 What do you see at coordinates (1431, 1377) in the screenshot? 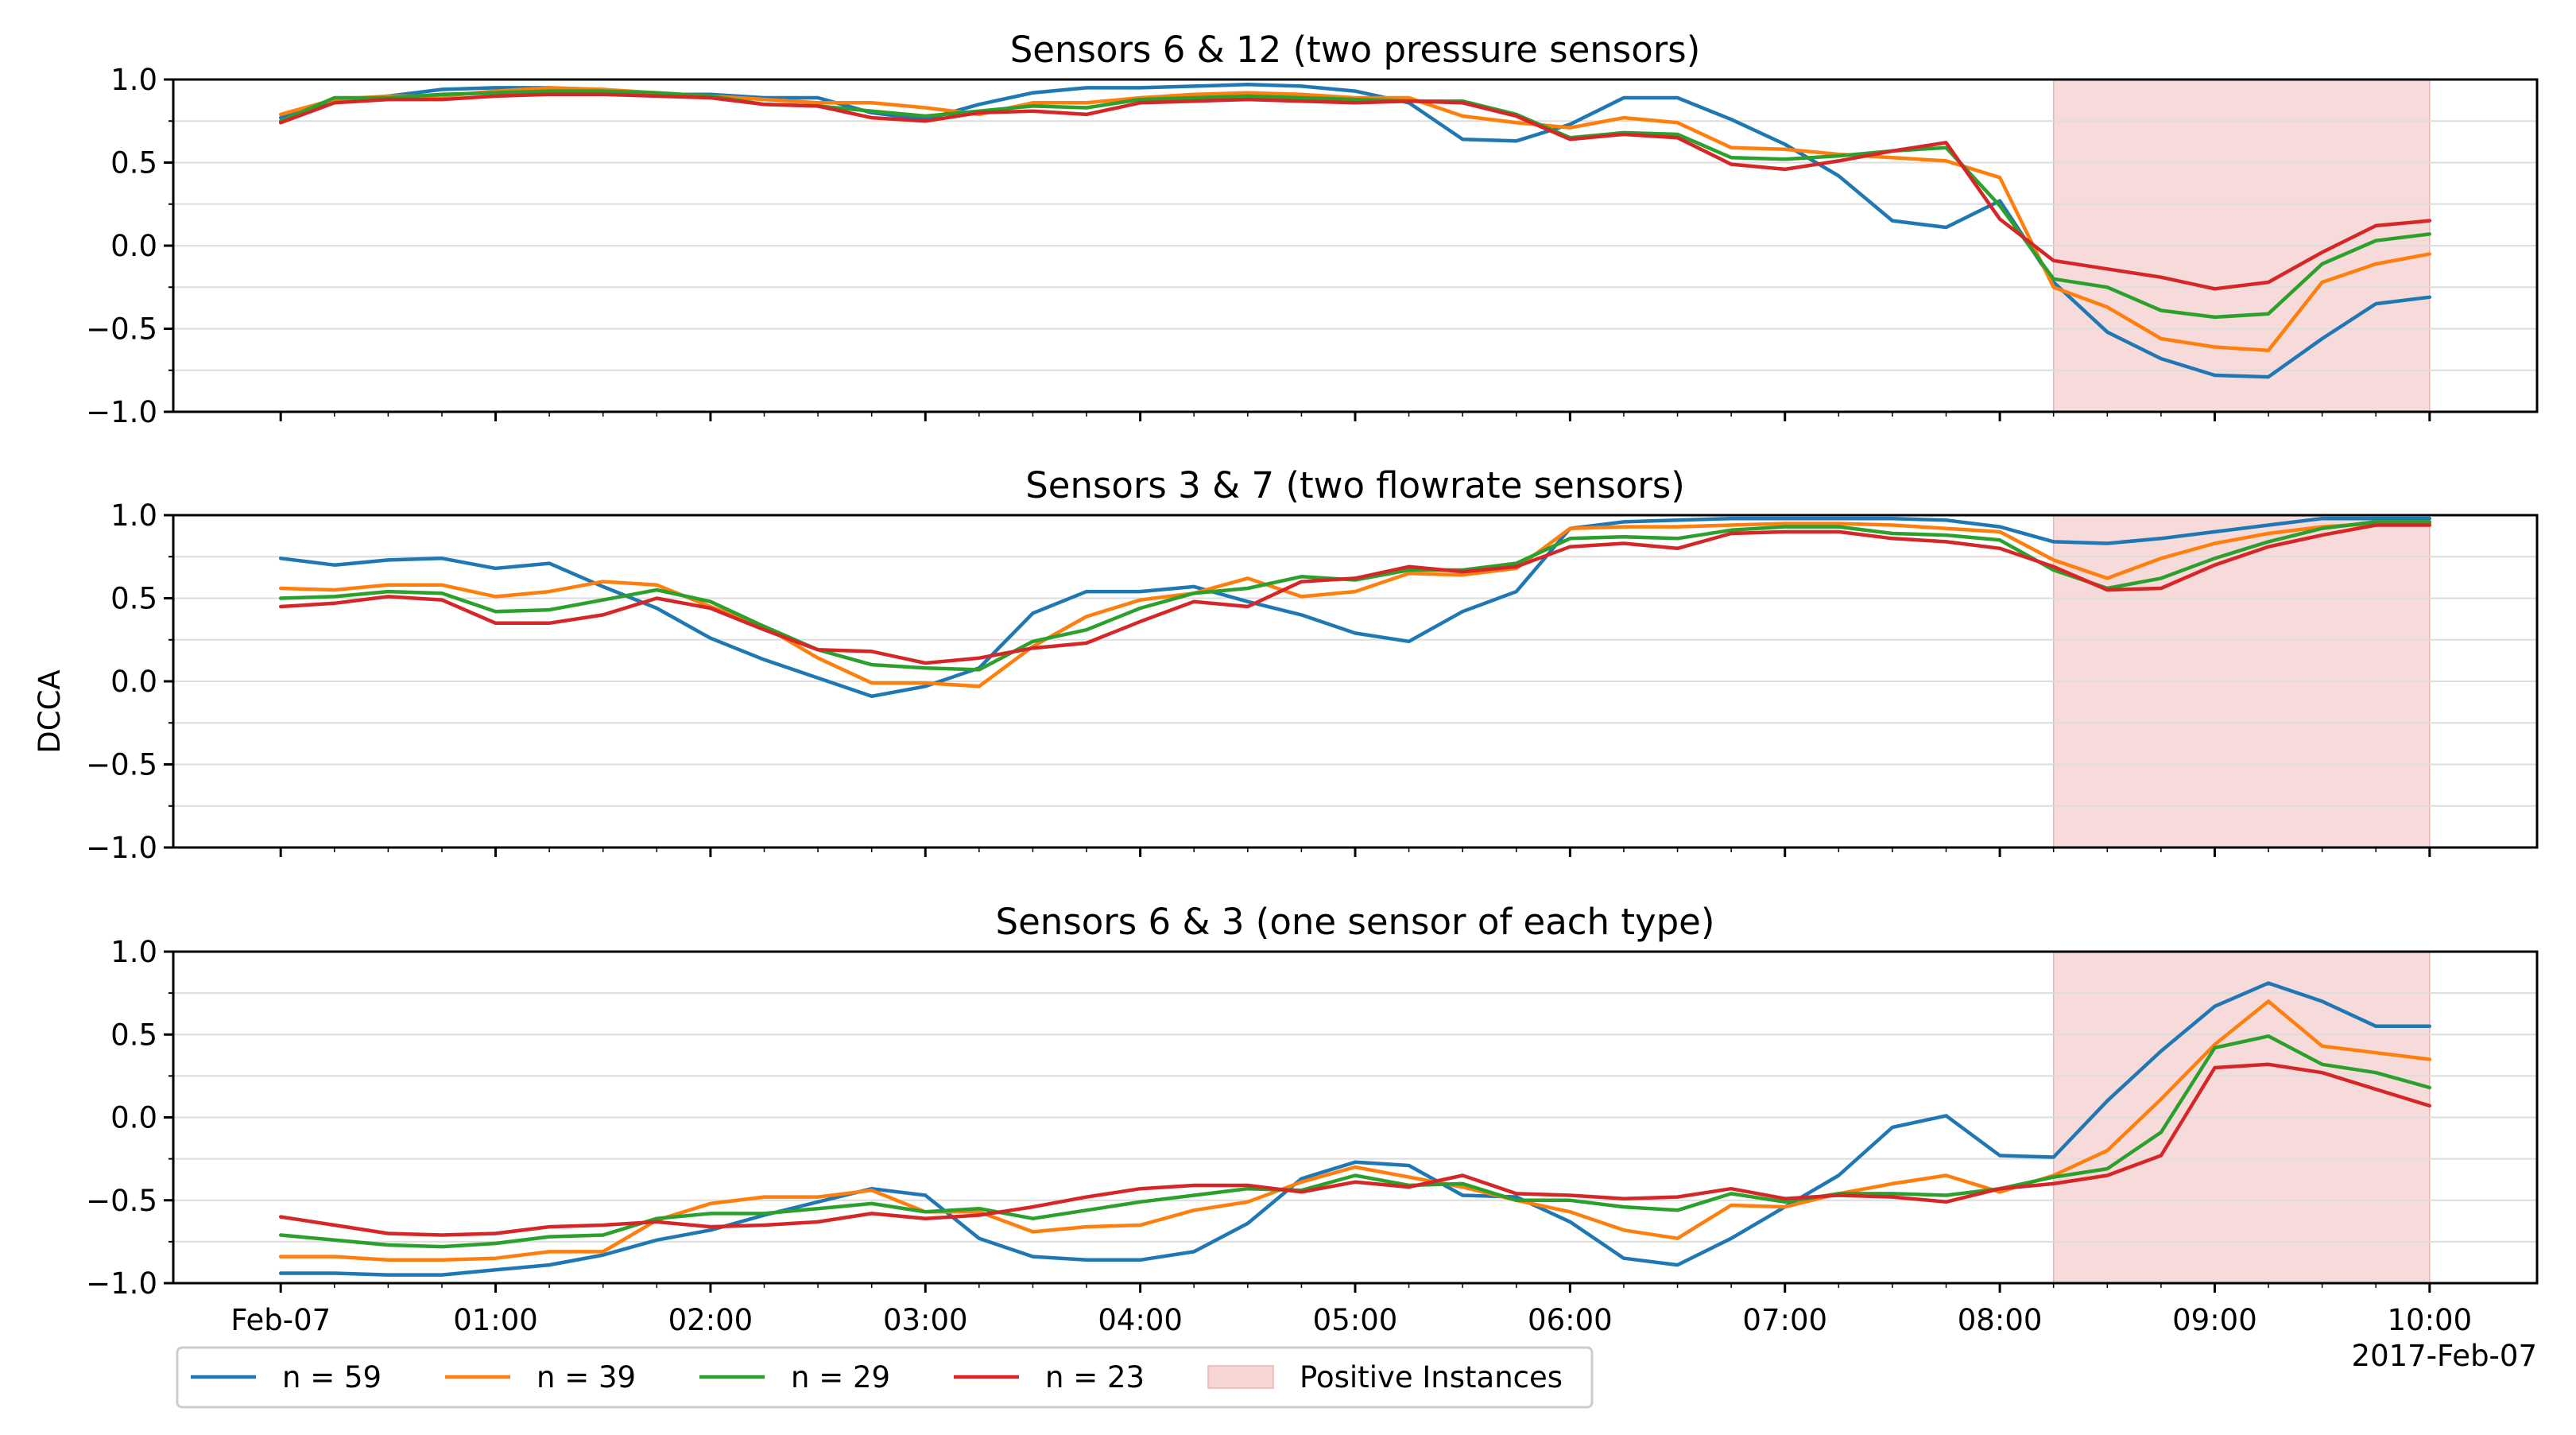
I see `legend-label: Positive Instances` at bounding box center [1431, 1377].